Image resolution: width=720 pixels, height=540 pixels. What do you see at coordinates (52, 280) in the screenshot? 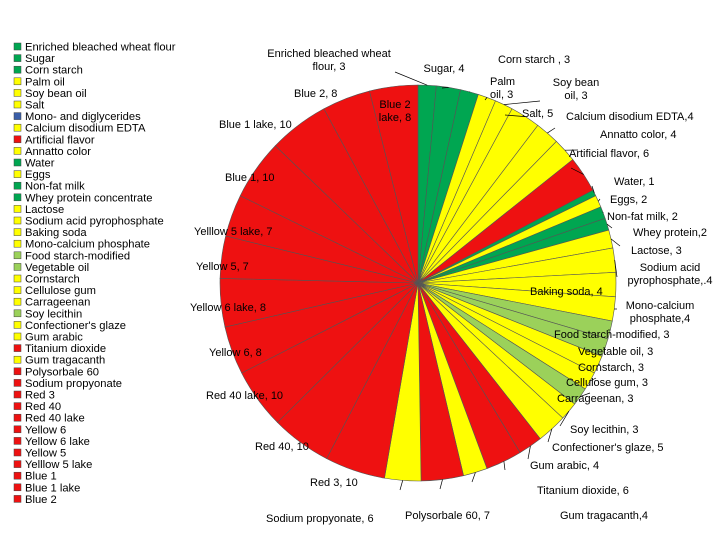
I see `legend-label-cornstarch: Cornstarch` at bounding box center [52, 280].